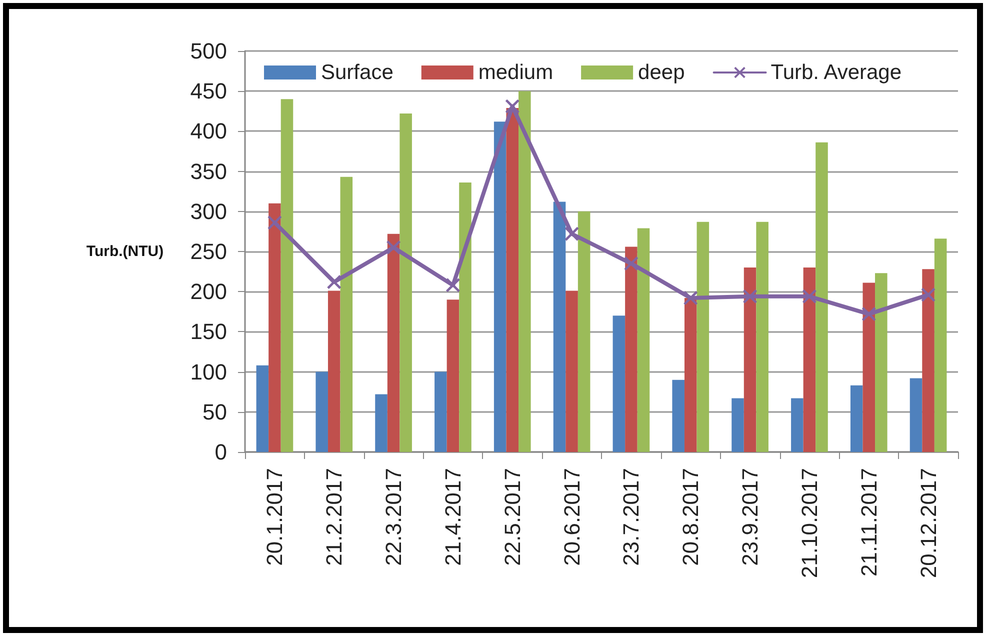 The height and width of the screenshot is (635, 986). I want to click on y-tick-label: 500, so click(208, 51).